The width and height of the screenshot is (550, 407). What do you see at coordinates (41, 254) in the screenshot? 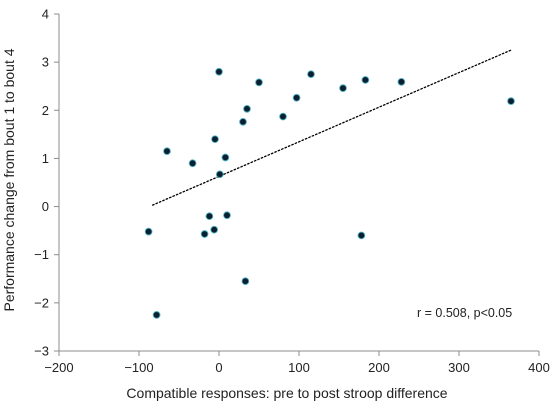
I see `y-tick-label--1: −1` at bounding box center [41, 254].